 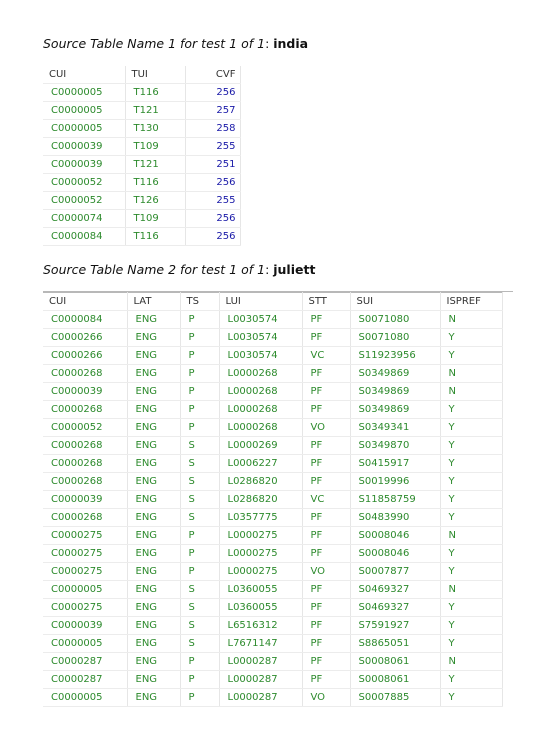 I want to click on column-header-lui: LUI, so click(x=261, y=301).